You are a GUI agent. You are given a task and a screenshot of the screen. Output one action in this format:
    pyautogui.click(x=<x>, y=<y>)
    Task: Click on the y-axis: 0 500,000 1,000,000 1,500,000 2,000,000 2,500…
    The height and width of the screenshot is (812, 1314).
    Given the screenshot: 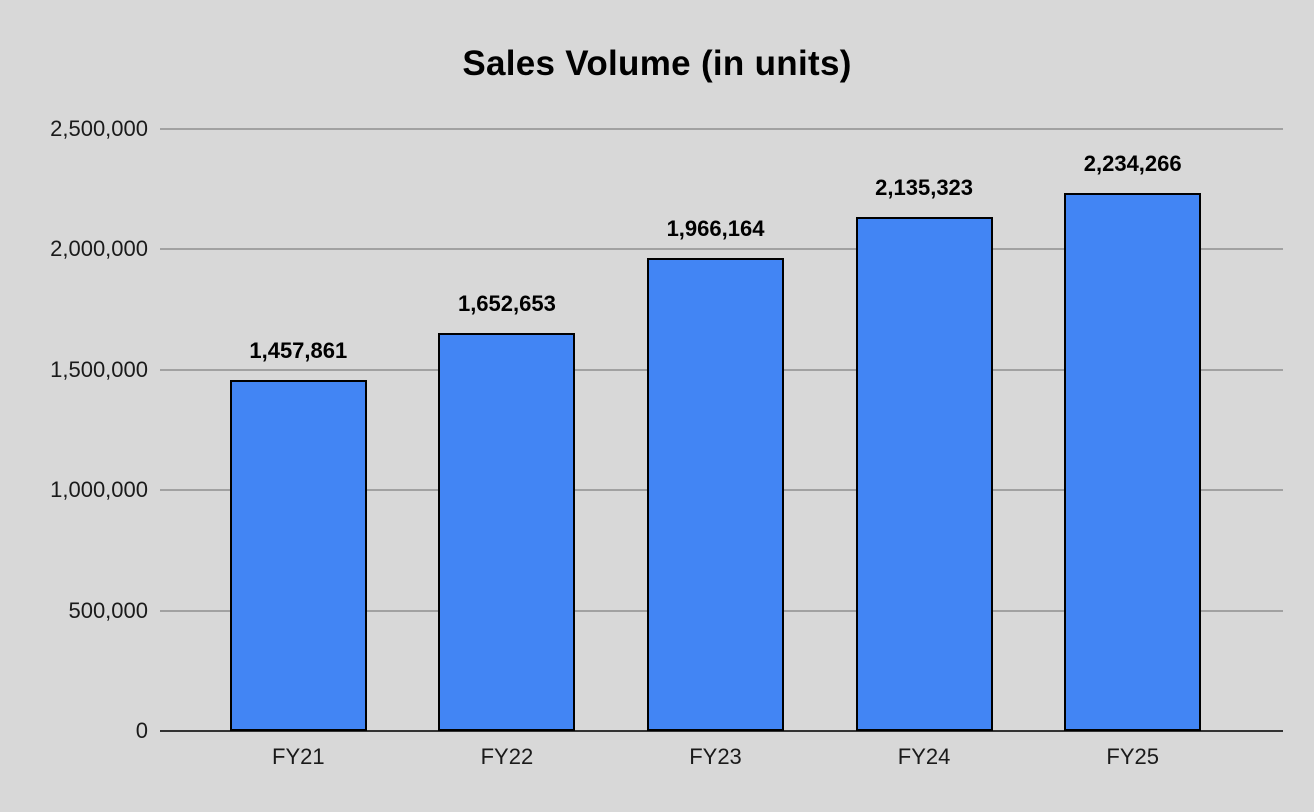 What is the action you would take?
    pyautogui.click(x=74, y=429)
    